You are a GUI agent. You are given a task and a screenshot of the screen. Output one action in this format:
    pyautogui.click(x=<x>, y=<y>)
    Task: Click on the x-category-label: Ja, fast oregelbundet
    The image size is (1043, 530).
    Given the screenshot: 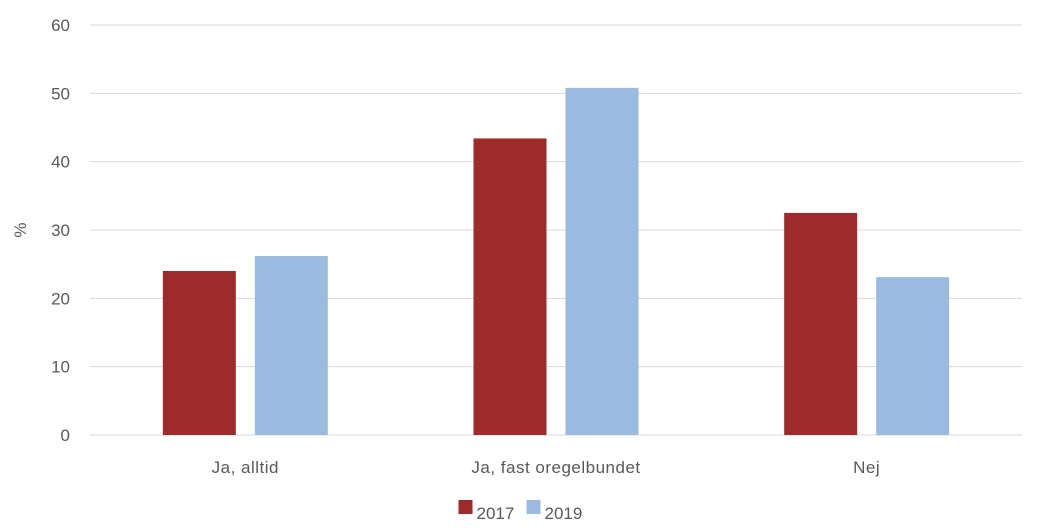 What is the action you would take?
    pyautogui.click(x=555, y=467)
    